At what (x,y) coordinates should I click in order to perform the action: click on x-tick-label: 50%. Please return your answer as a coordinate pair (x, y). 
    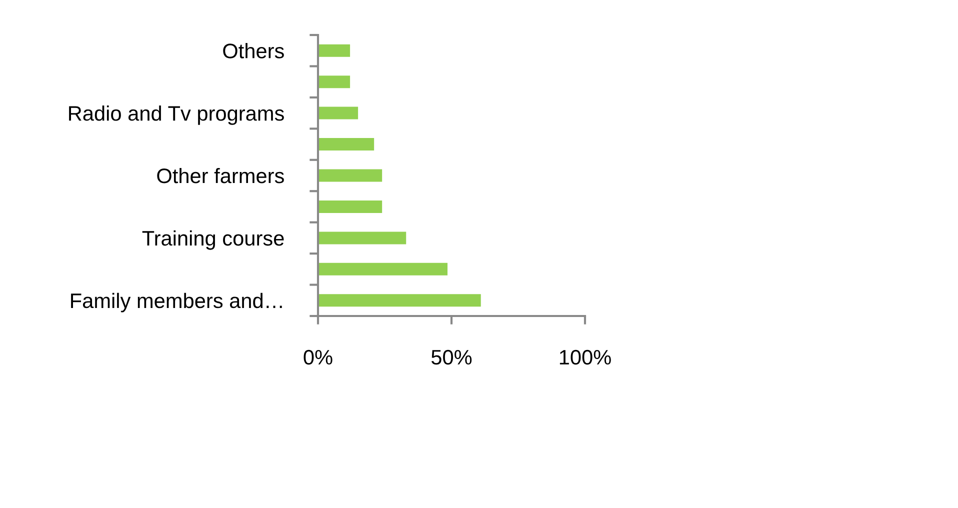
    Looking at the image, I should click on (451, 357).